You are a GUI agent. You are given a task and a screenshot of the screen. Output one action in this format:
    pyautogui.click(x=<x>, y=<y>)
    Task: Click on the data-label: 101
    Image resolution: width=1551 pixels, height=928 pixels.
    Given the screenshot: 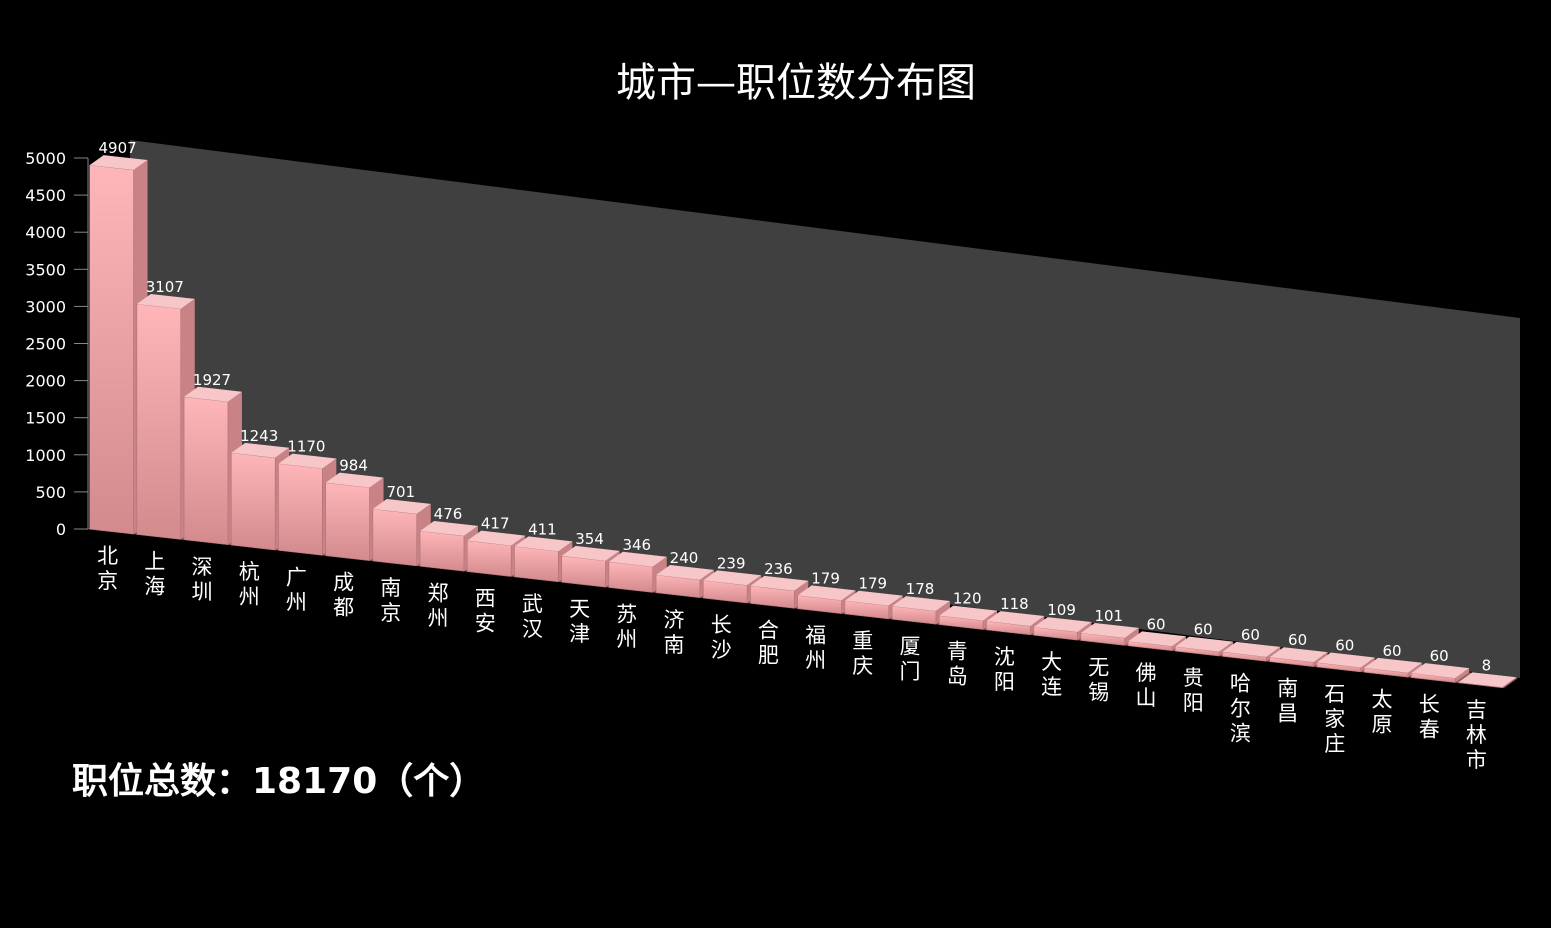 What is the action you would take?
    pyautogui.click(x=1108, y=616)
    